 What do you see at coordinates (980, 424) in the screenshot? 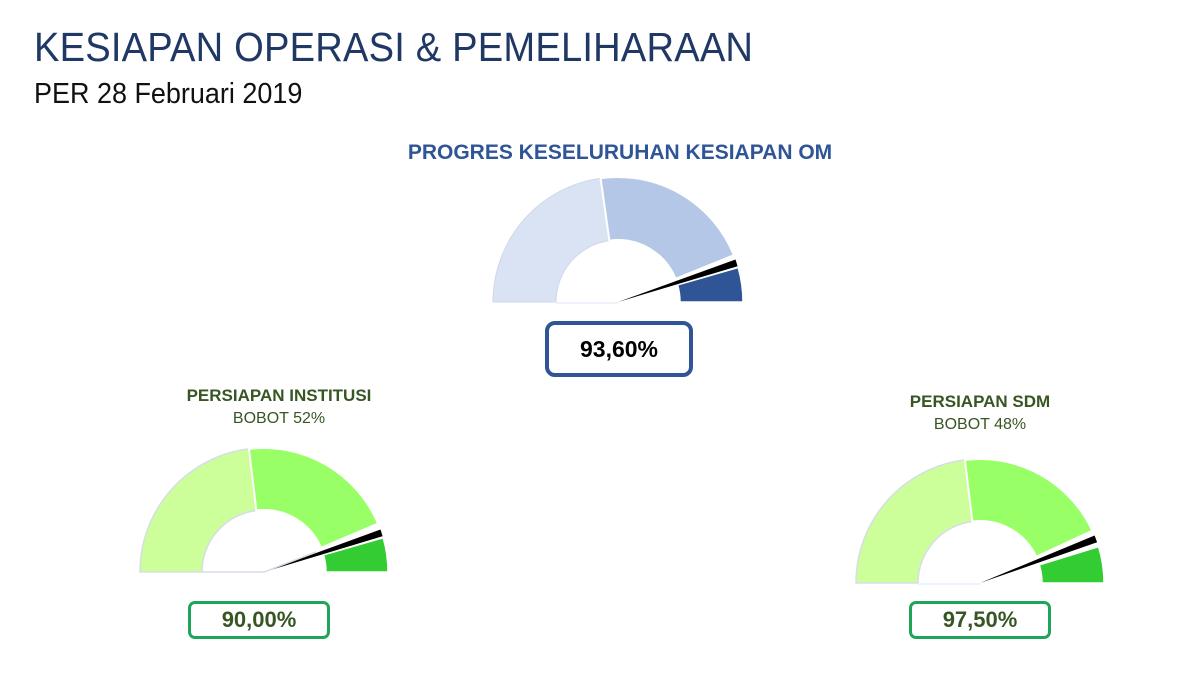
I see `sdm-weight: BOBOT 48%` at bounding box center [980, 424].